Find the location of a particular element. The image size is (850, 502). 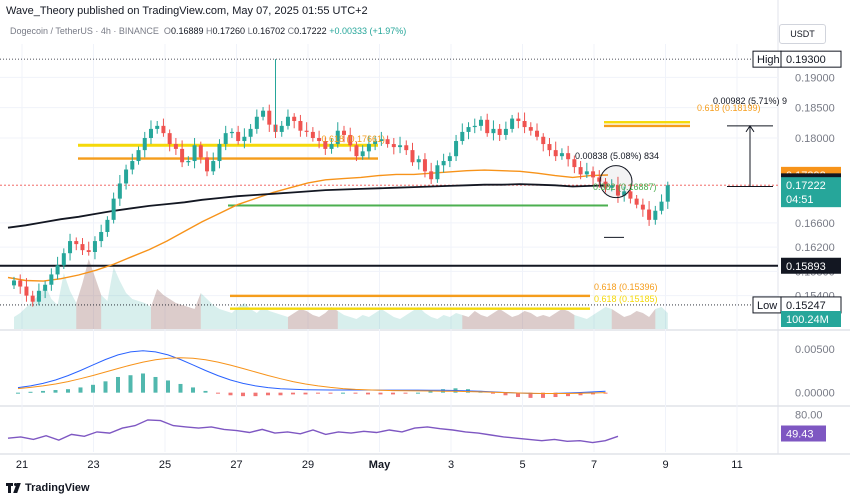

macd-signal-line is located at coordinates (311, 375).